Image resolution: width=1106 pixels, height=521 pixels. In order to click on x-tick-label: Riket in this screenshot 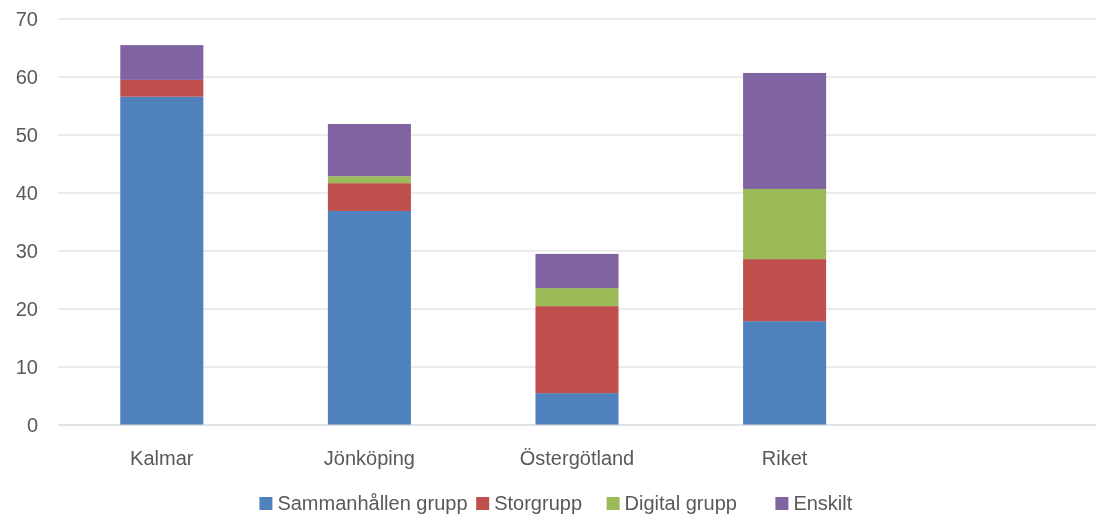, I will do `click(784, 458)`.